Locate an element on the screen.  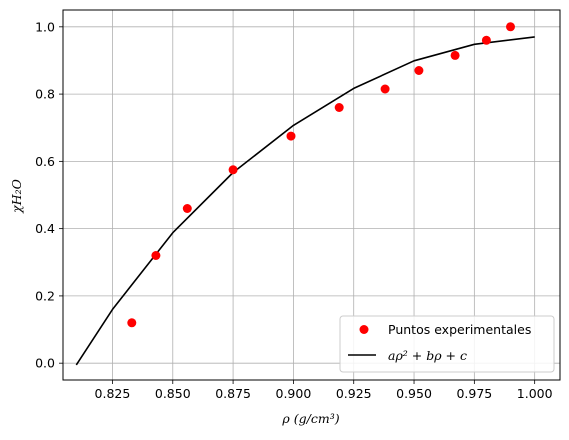
legend-marker-points is located at coordinates (364, 329).